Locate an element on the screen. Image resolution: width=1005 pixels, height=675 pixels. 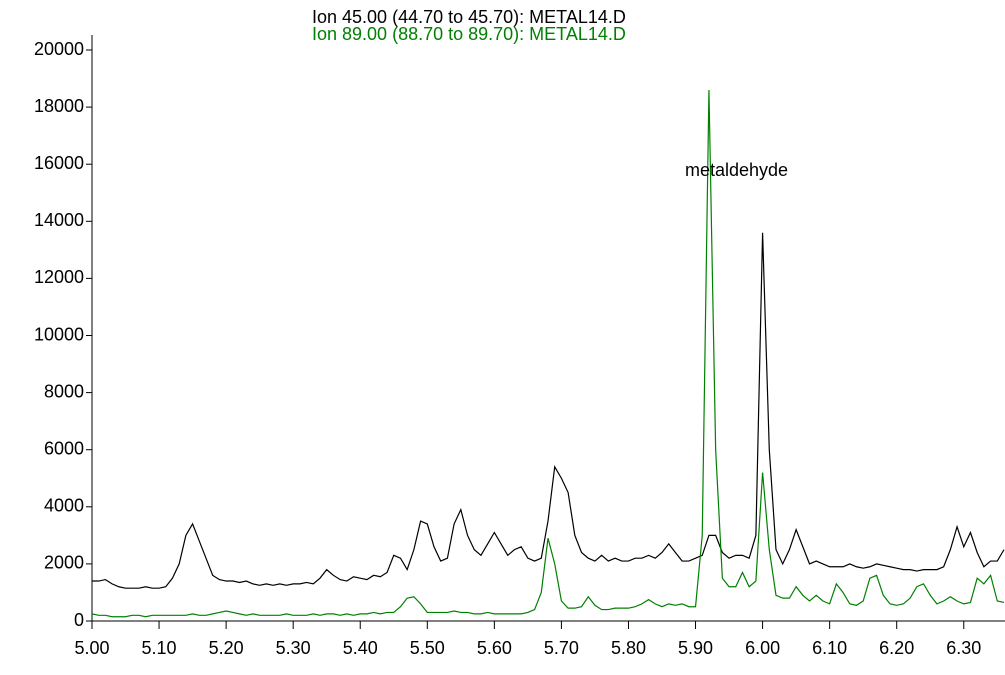
x-tick-label: 5.00 is located at coordinates (91, 648).